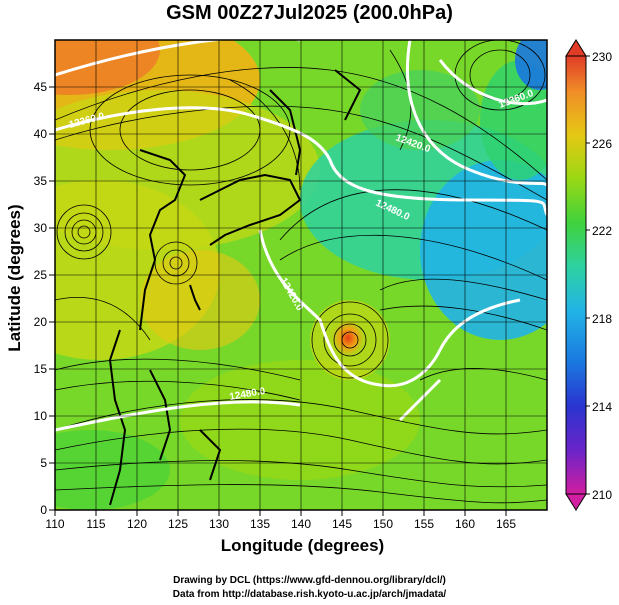  Describe the element at coordinates (41, 322) in the screenshot. I see `y-tick-label: 20` at that location.